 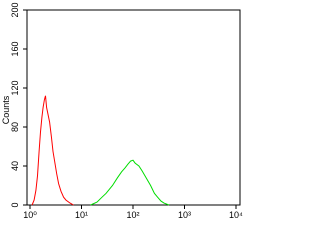 I want to click on x-tick-label: 10¹, so click(x=81, y=215).